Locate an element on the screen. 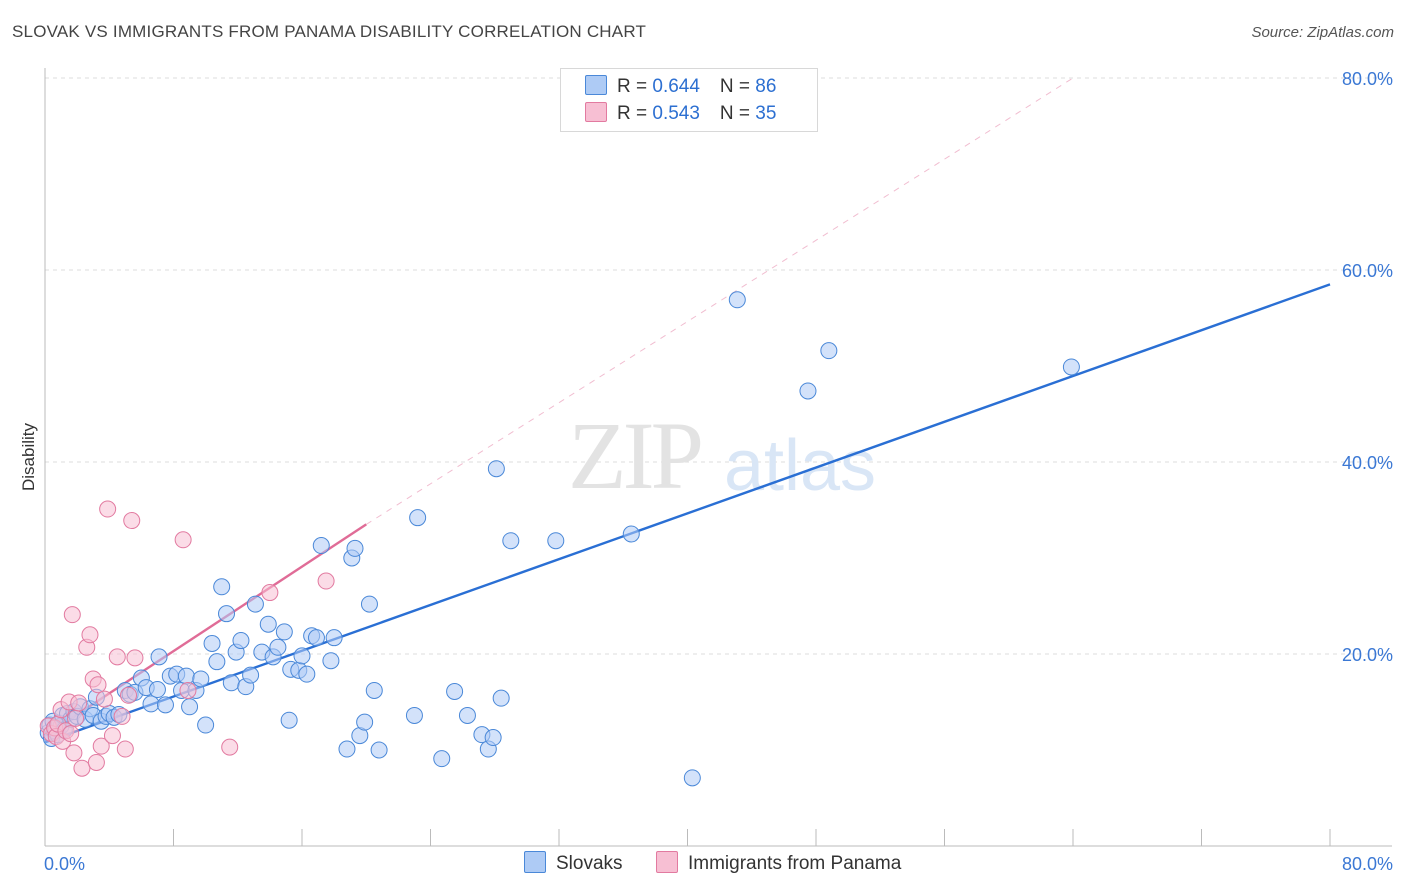 This screenshot has width=1406, height=892. legend-r-value: 0.644 is located at coordinates (676, 86).